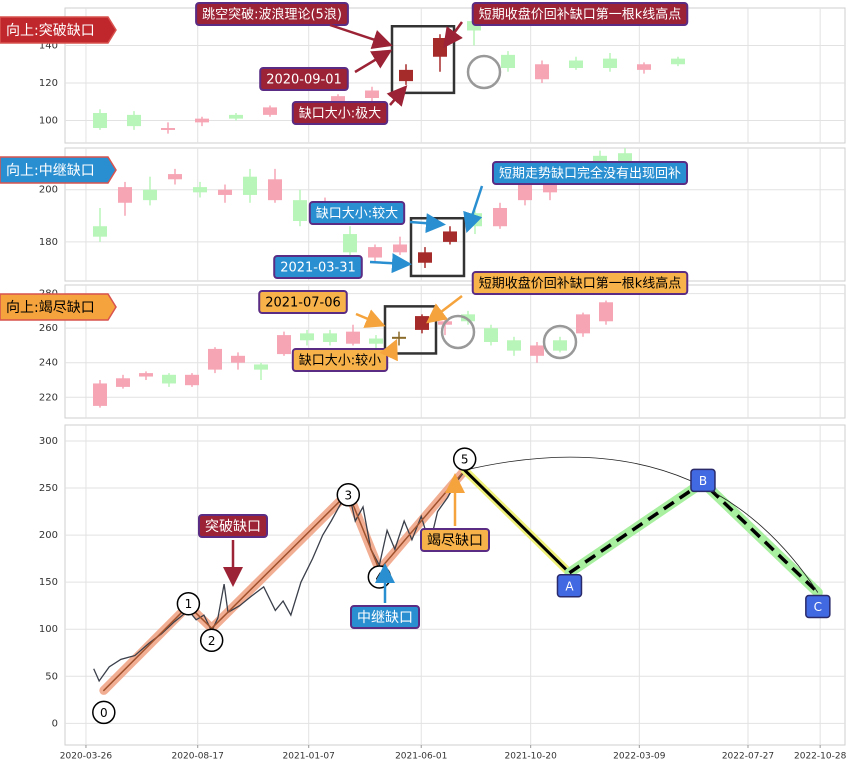 The height and width of the screenshot is (768, 853). I want to click on wave-label: A, so click(569, 586).